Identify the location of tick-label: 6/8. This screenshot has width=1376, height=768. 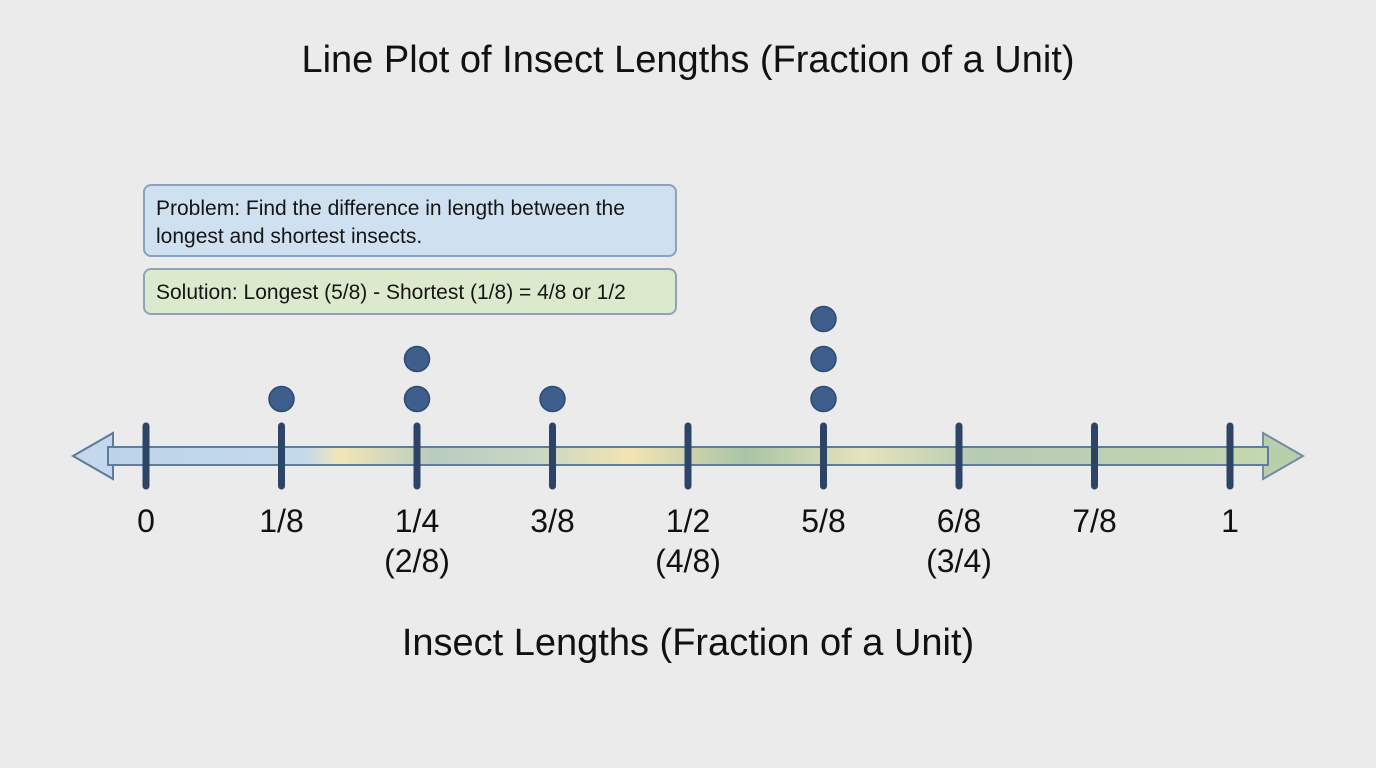
(959, 521).